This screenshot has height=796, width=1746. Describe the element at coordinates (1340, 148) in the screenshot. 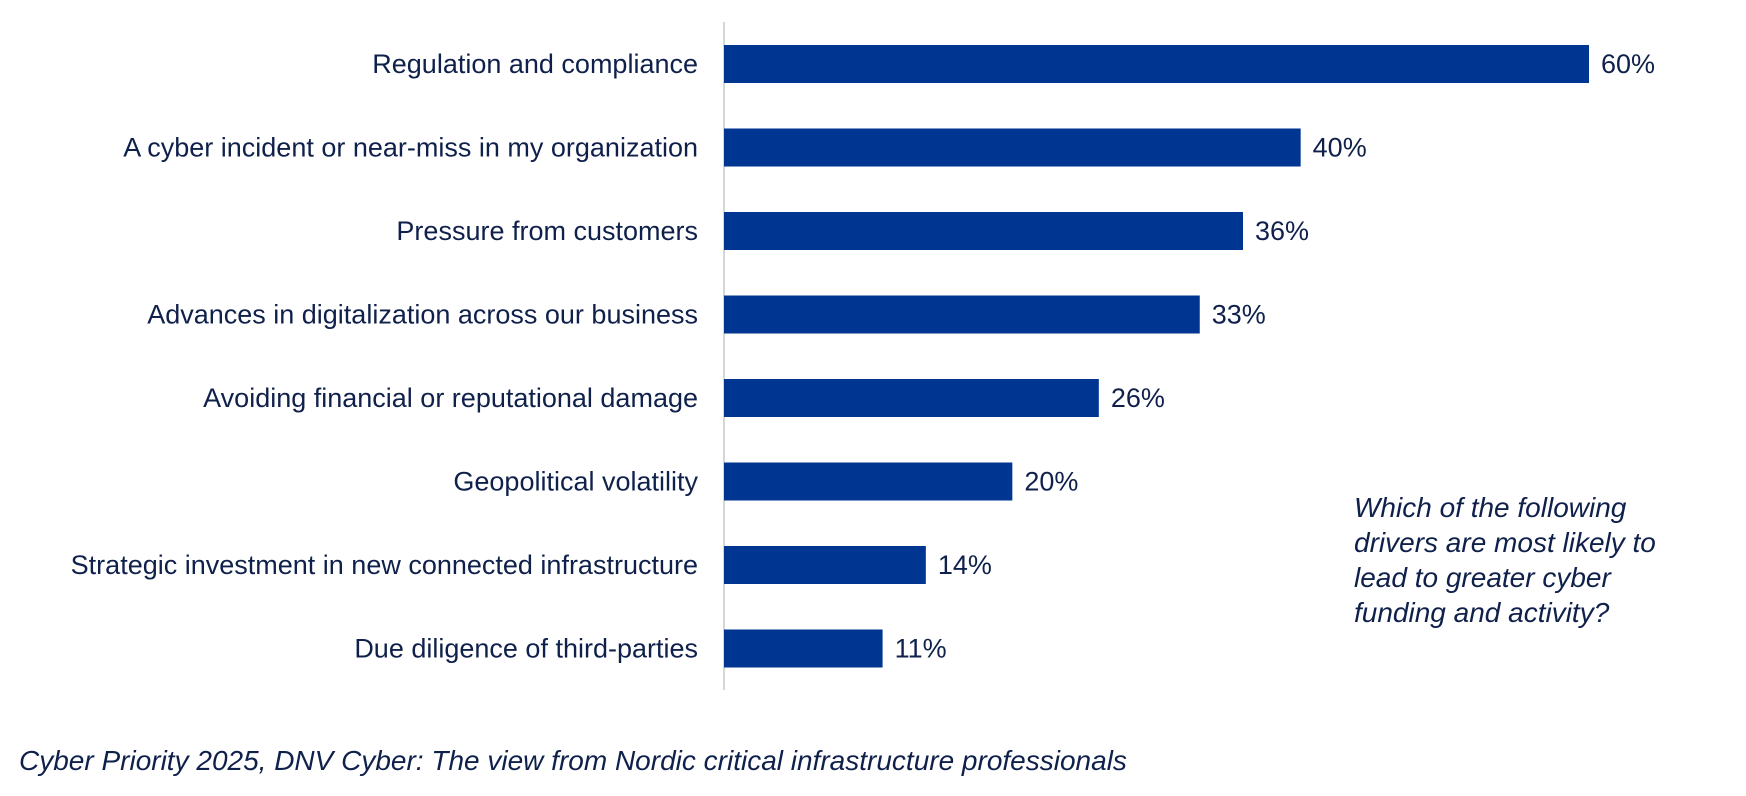

I see `value-label-2: 40%` at that location.